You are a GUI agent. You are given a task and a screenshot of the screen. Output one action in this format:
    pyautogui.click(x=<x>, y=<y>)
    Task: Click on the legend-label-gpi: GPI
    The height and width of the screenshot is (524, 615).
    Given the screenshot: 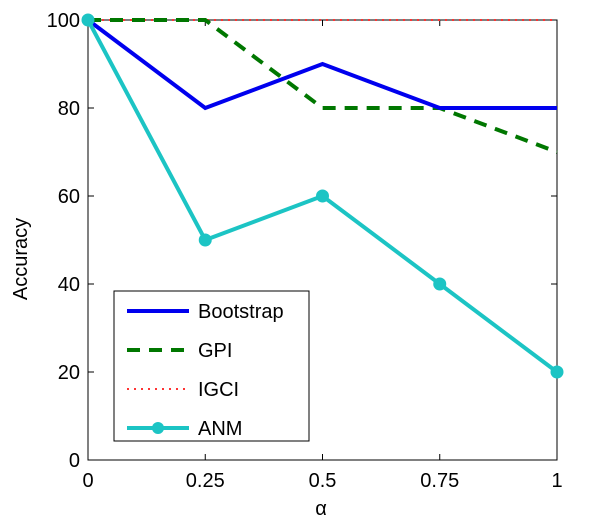 What is the action you would take?
    pyautogui.click(x=215, y=351)
    